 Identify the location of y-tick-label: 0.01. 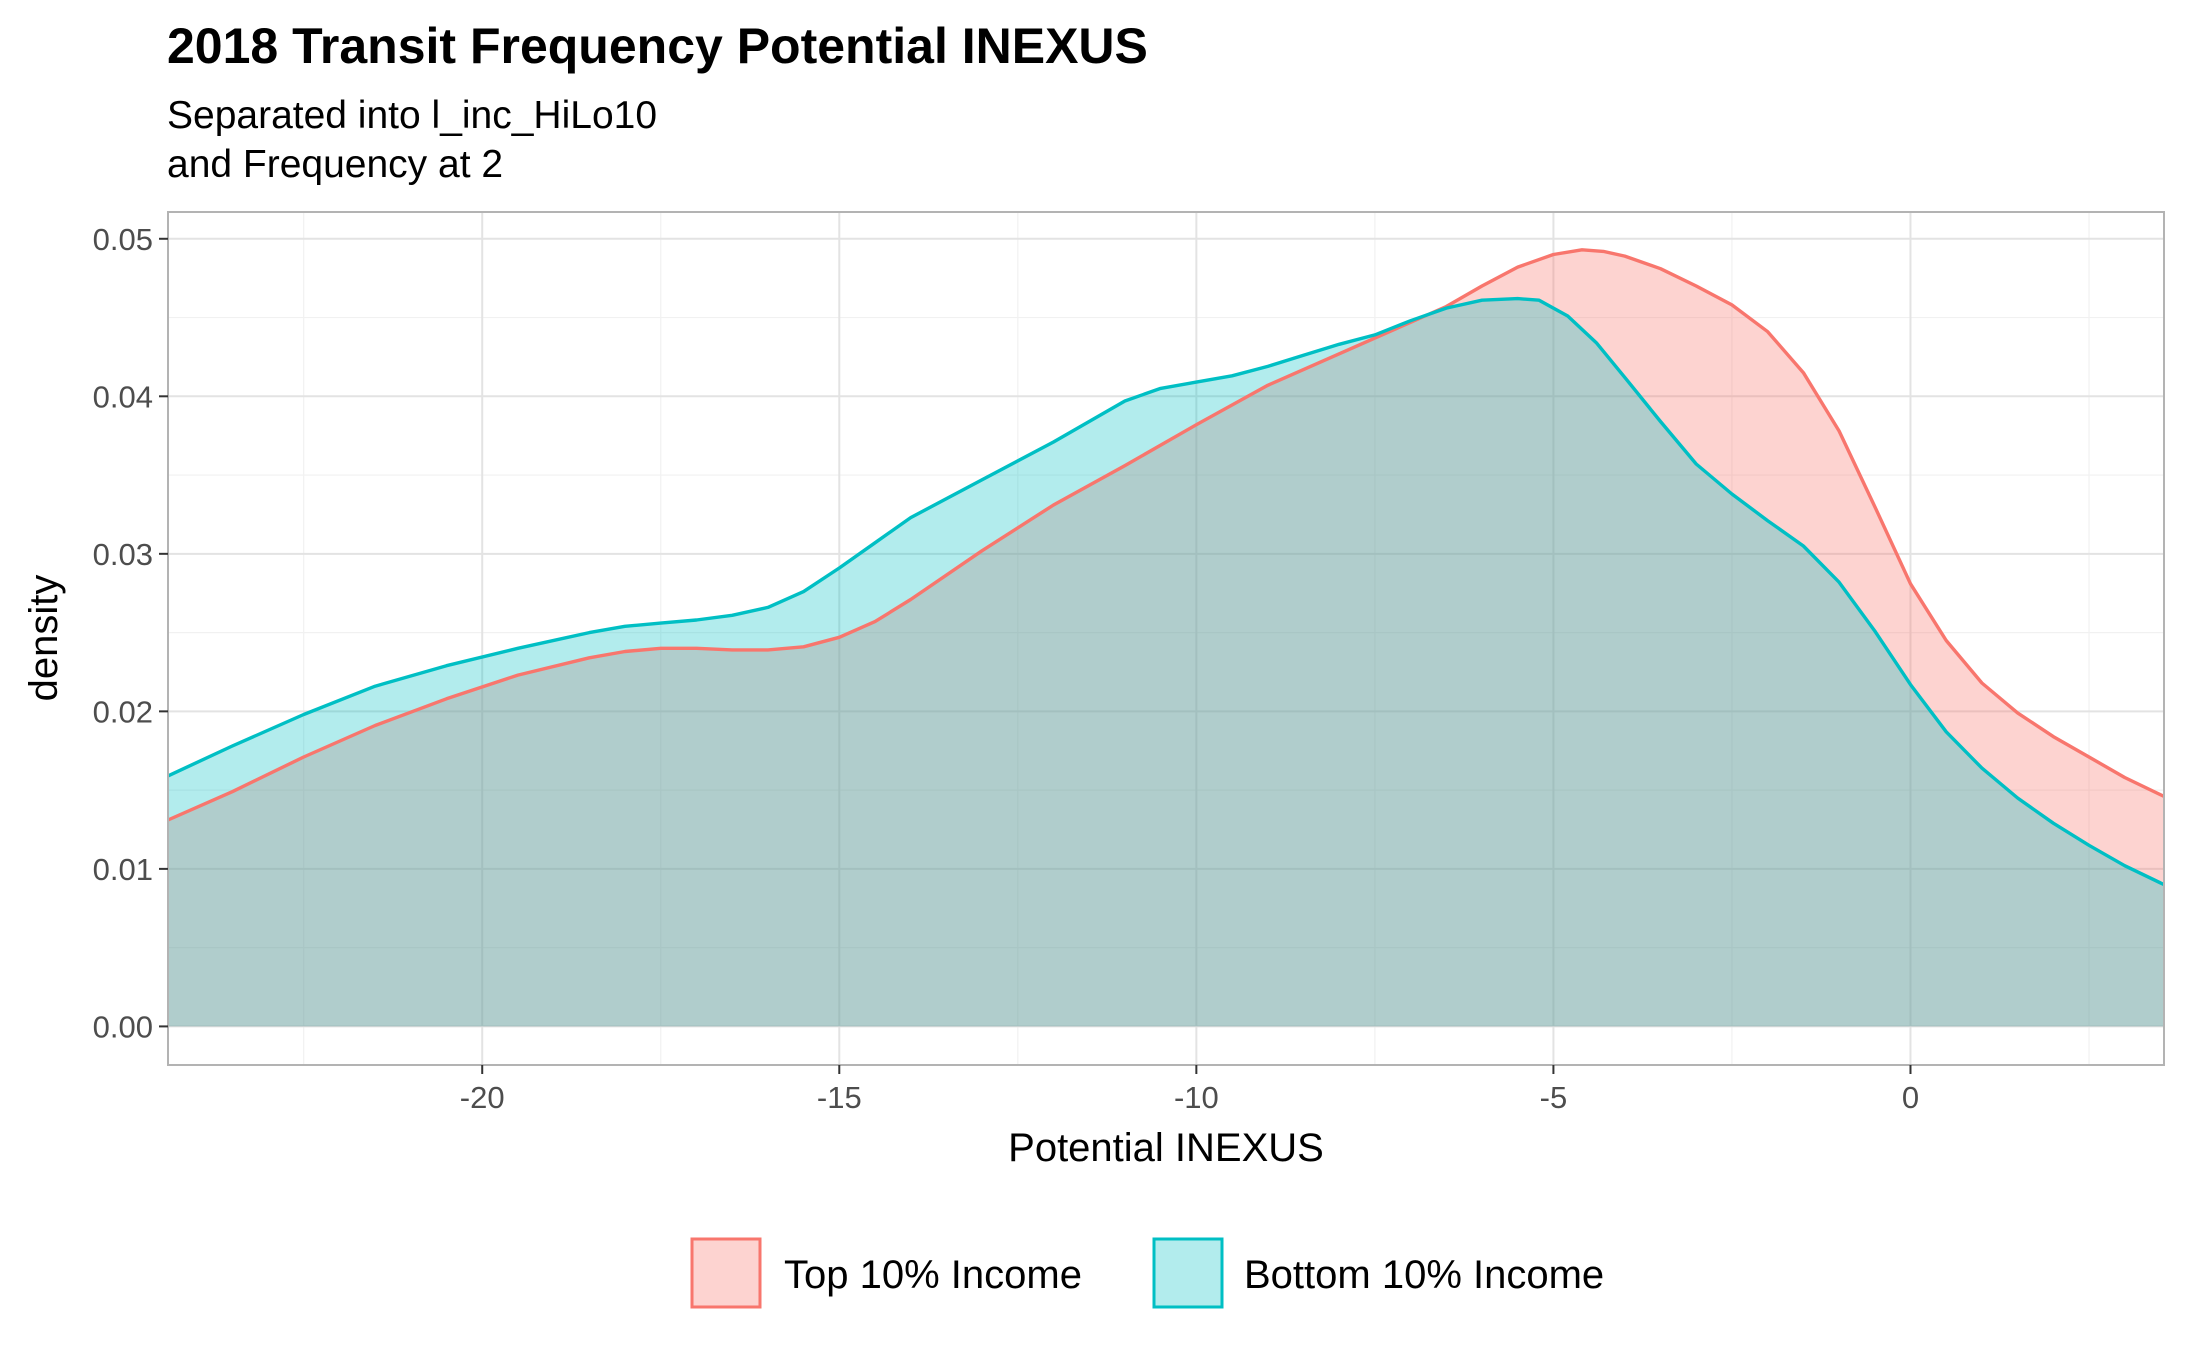
(123, 869).